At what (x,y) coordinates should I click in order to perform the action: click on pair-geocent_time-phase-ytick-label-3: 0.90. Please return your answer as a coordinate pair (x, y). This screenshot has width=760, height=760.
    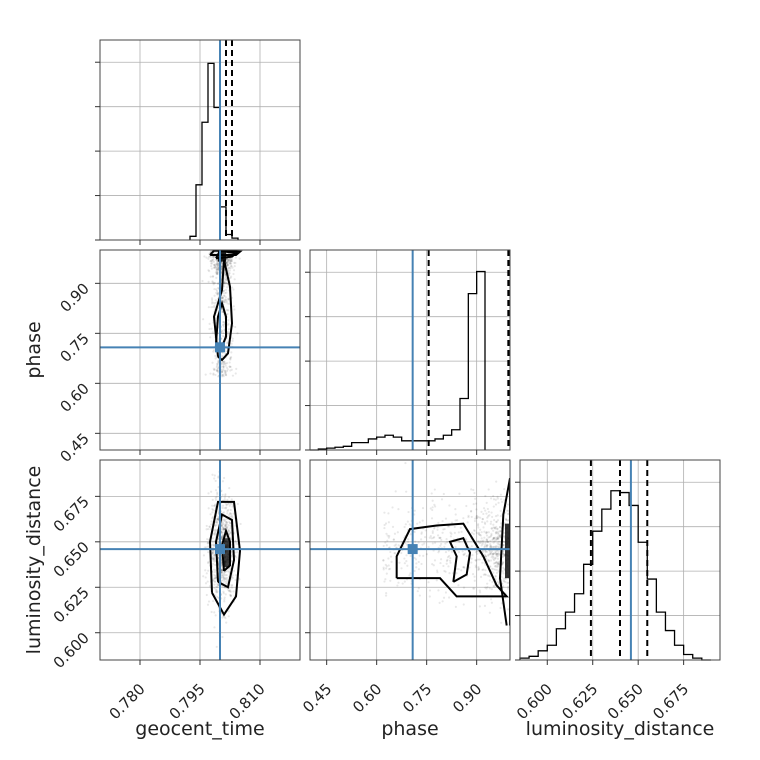
    Looking at the image, I should click on (74, 297).